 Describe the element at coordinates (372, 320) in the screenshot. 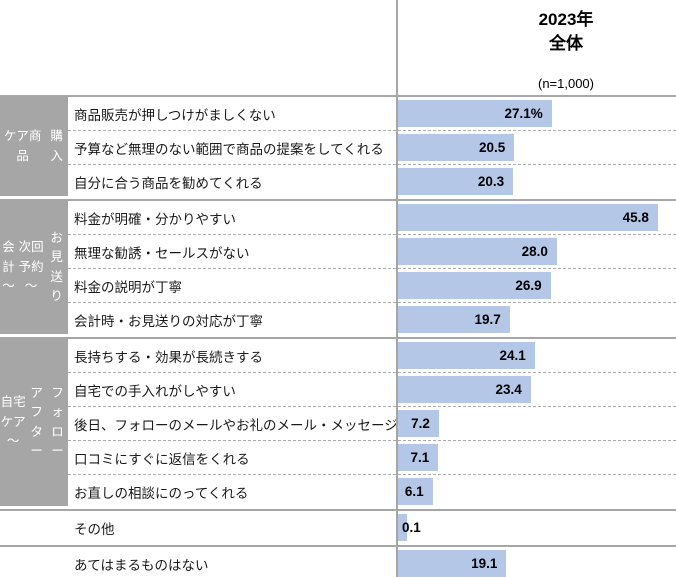

I see `table-row: 会計時・お見送りの対応が丁寧 19.7` at that location.